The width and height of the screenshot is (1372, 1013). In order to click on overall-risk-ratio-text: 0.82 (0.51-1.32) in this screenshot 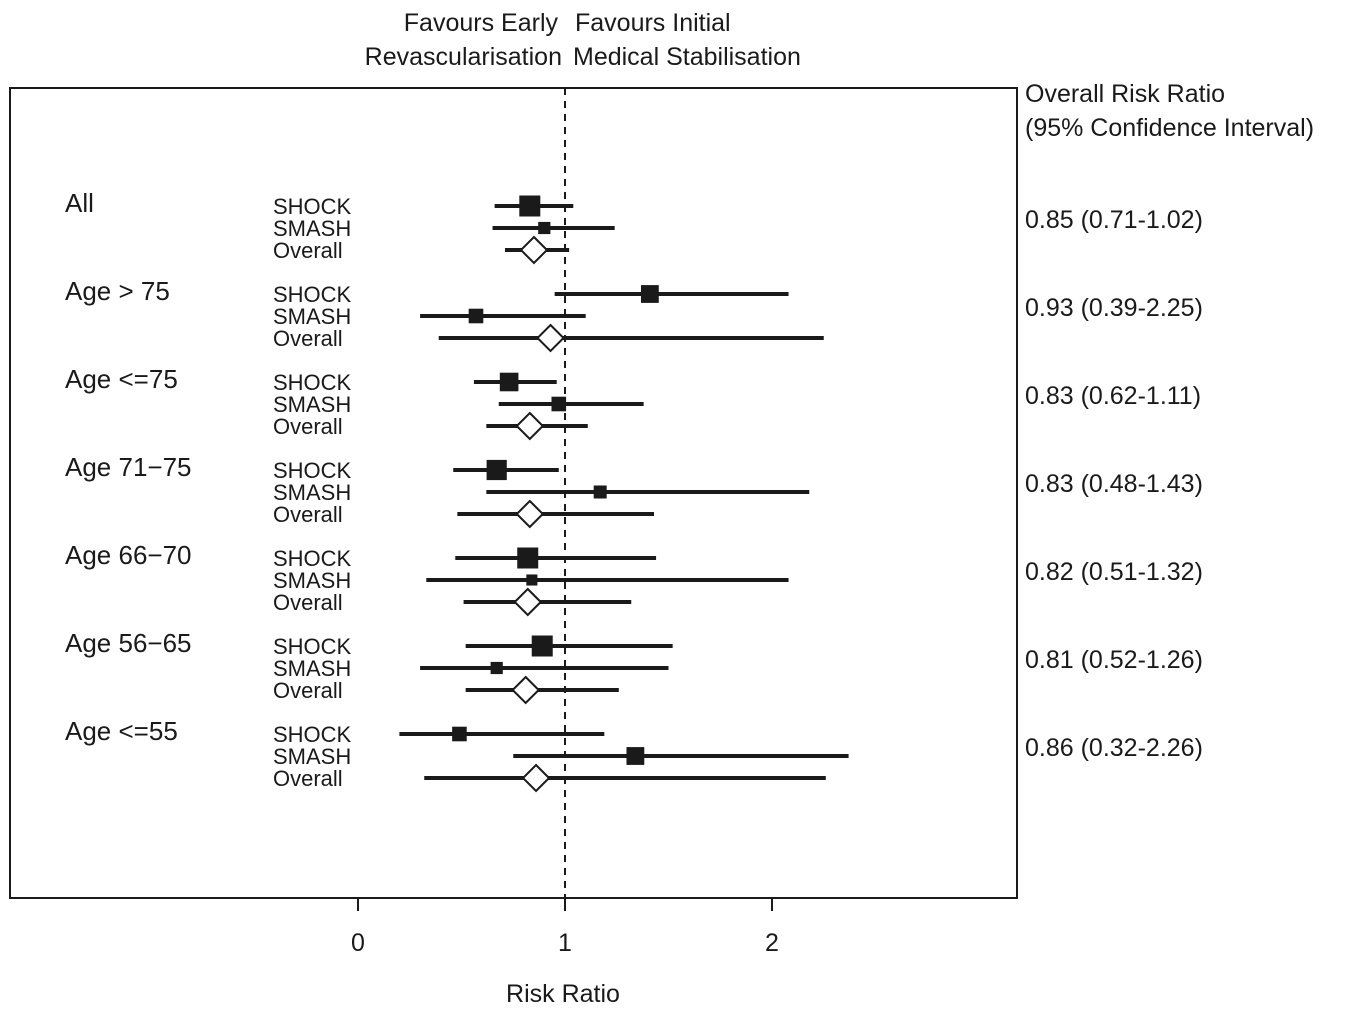, I will do `click(1114, 572)`.